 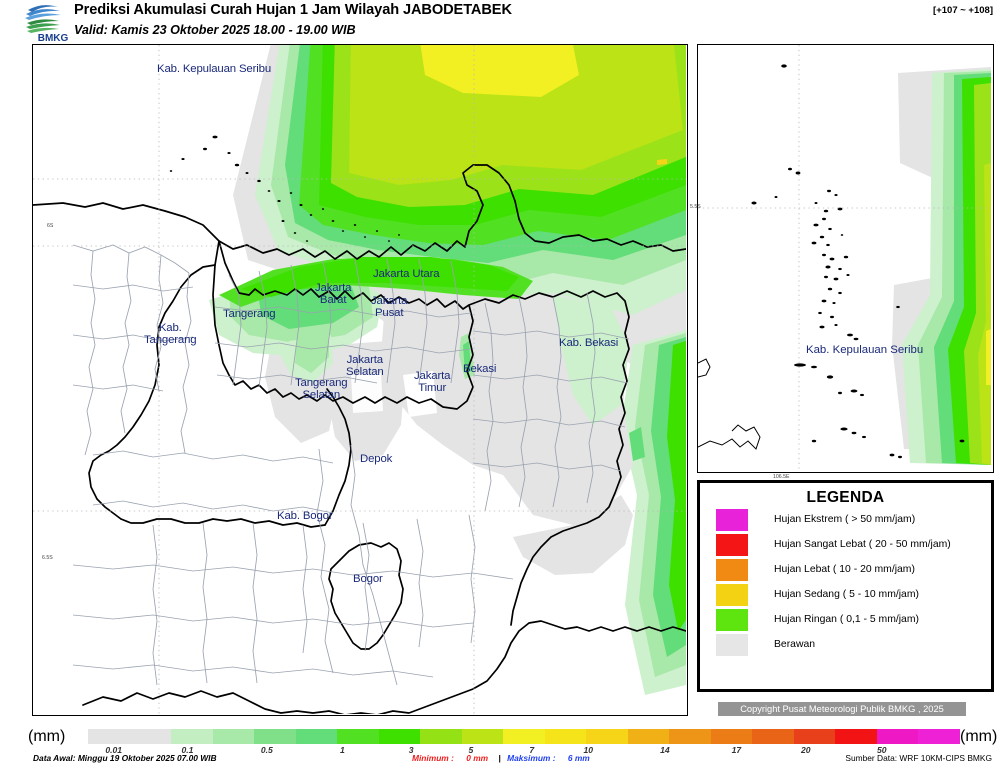 What do you see at coordinates (918, 758) in the screenshot?
I see `data-source-label: Sumber Data: WRF 10KM-CIPS BMKG` at bounding box center [918, 758].